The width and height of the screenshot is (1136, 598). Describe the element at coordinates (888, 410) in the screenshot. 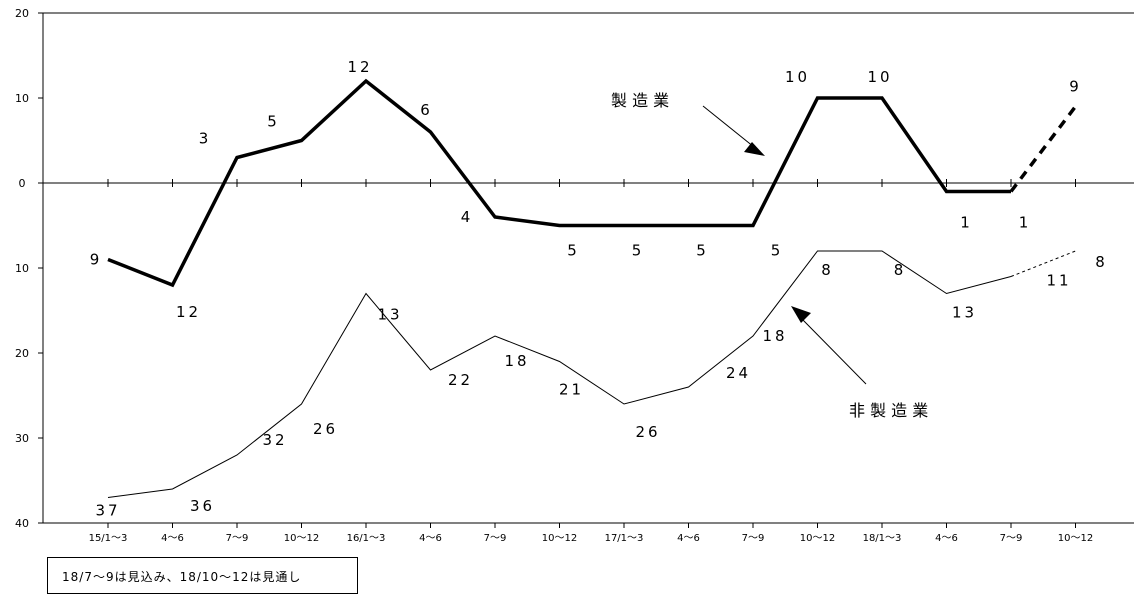

I see `series-label-non-manufacturing: 非 製 造 業` at that location.